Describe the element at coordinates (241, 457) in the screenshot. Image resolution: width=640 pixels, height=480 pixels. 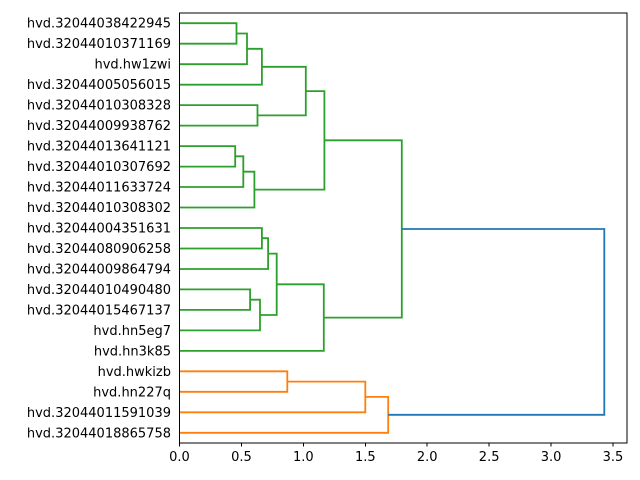
I see `x-tick-label: 0.5` at that location.